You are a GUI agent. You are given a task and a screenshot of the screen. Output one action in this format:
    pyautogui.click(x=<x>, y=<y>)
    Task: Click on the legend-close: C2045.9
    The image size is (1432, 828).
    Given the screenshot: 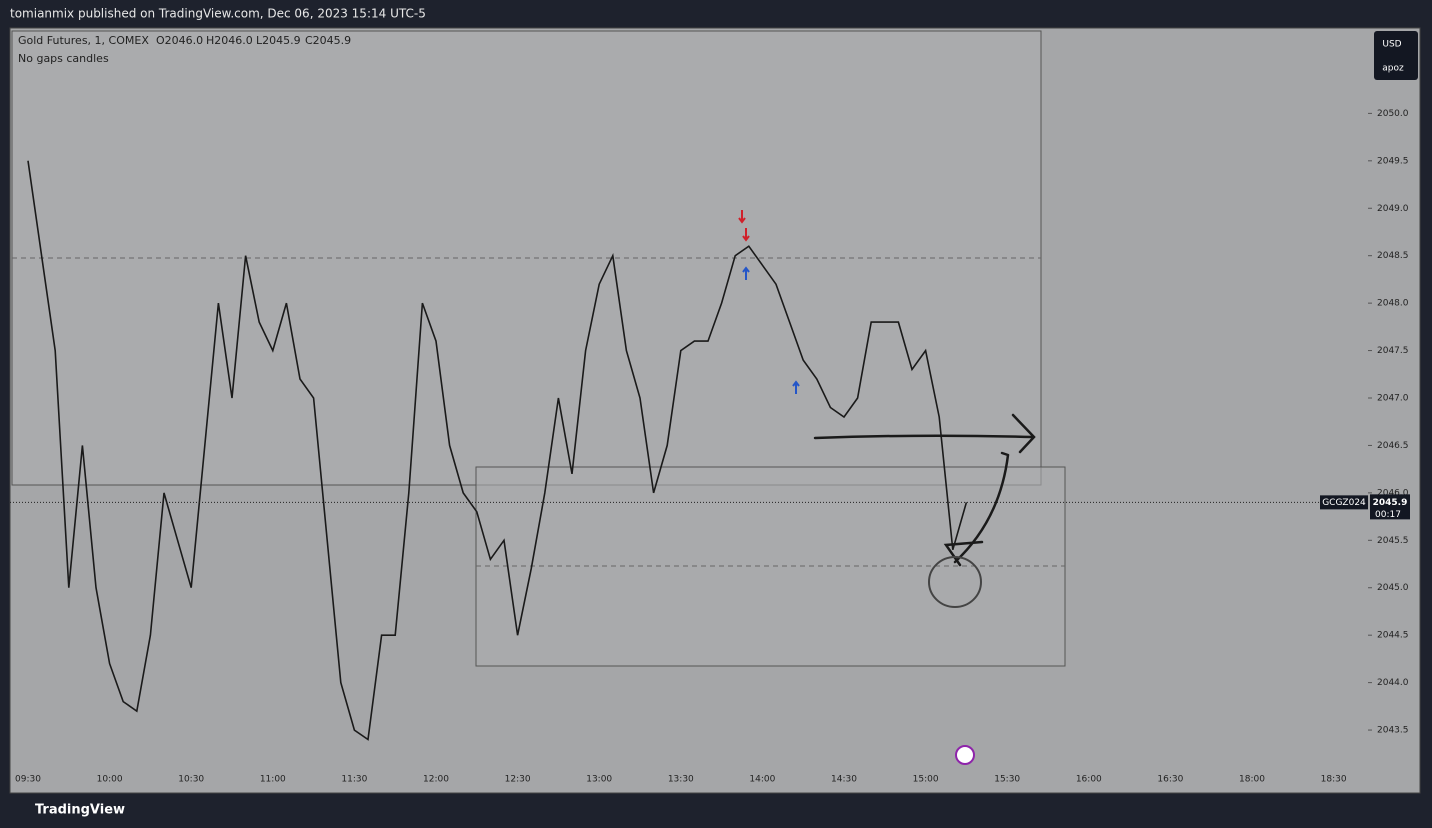 What is the action you would take?
    pyautogui.click(x=328, y=40)
    